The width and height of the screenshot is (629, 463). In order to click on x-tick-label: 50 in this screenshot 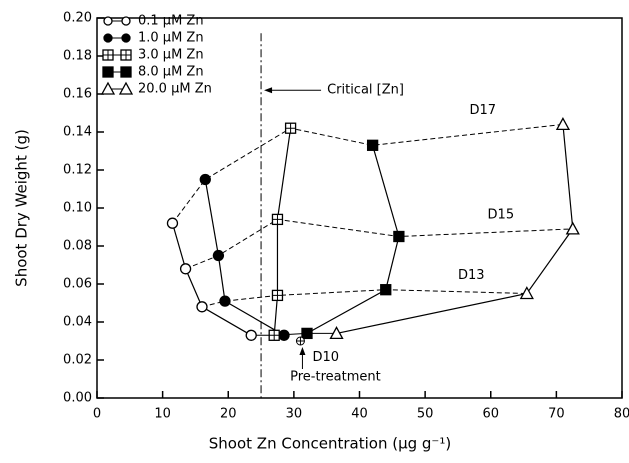, I will do `click(425, 414)`.